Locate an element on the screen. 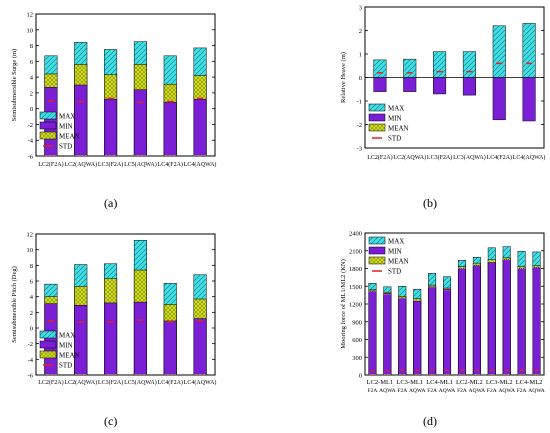 This screenshot has height=433, width=550. ytick-label: 3 is located at coordinates (360, 8).